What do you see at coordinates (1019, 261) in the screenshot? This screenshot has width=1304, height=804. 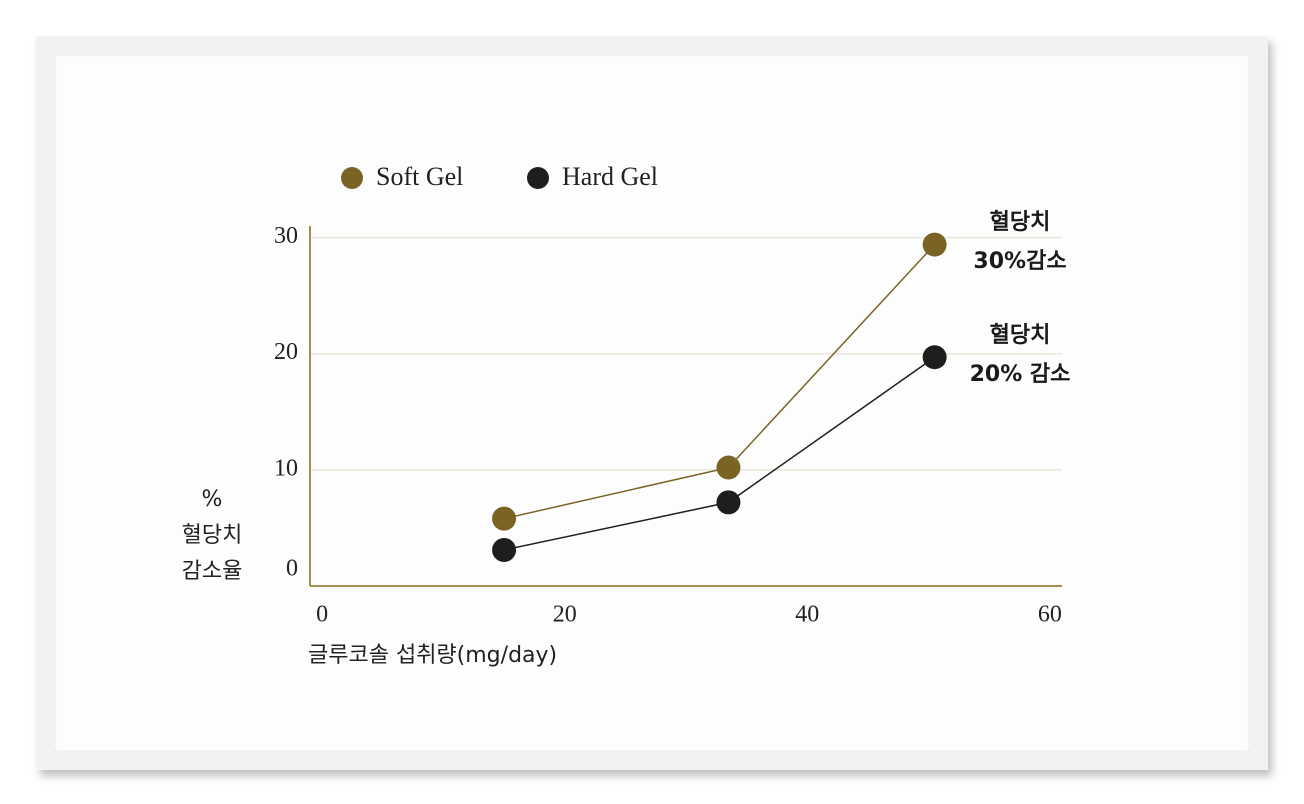 I see `annotation: 30%감소` at bounding box center [1019, 261].